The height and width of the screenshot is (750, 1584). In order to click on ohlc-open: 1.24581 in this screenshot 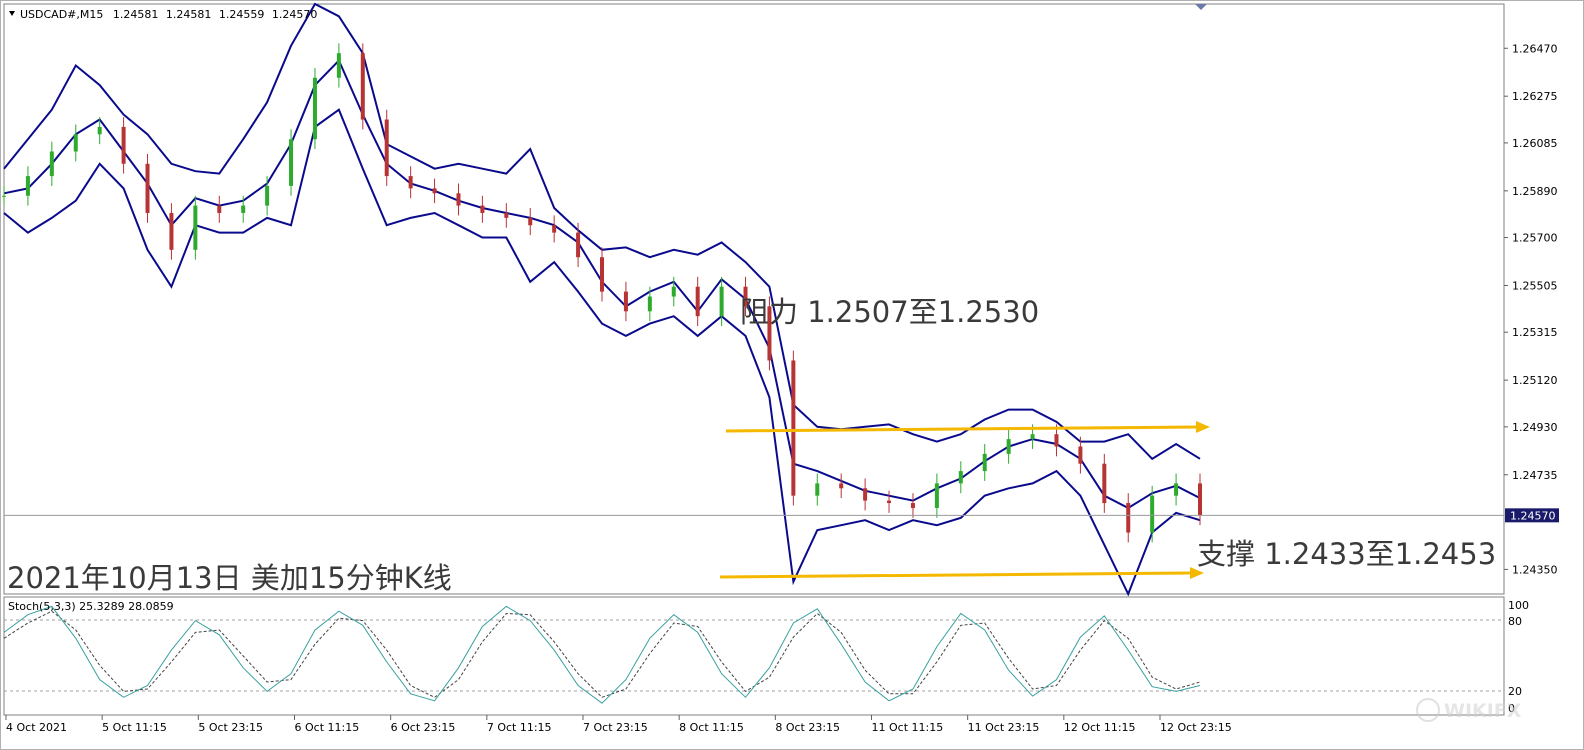, I will do `click(136, 14)`.